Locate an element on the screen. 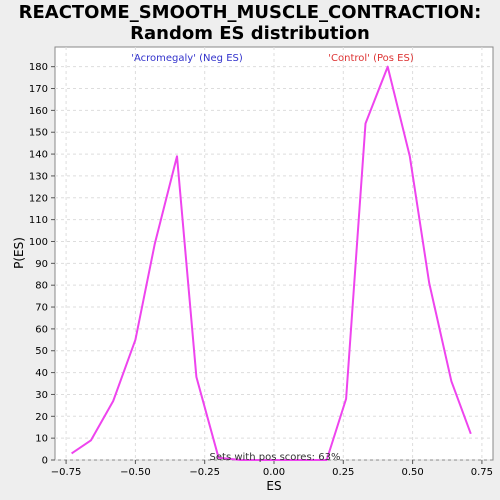  x-tick-label: 0.75 is located at coordinates (482, 472).